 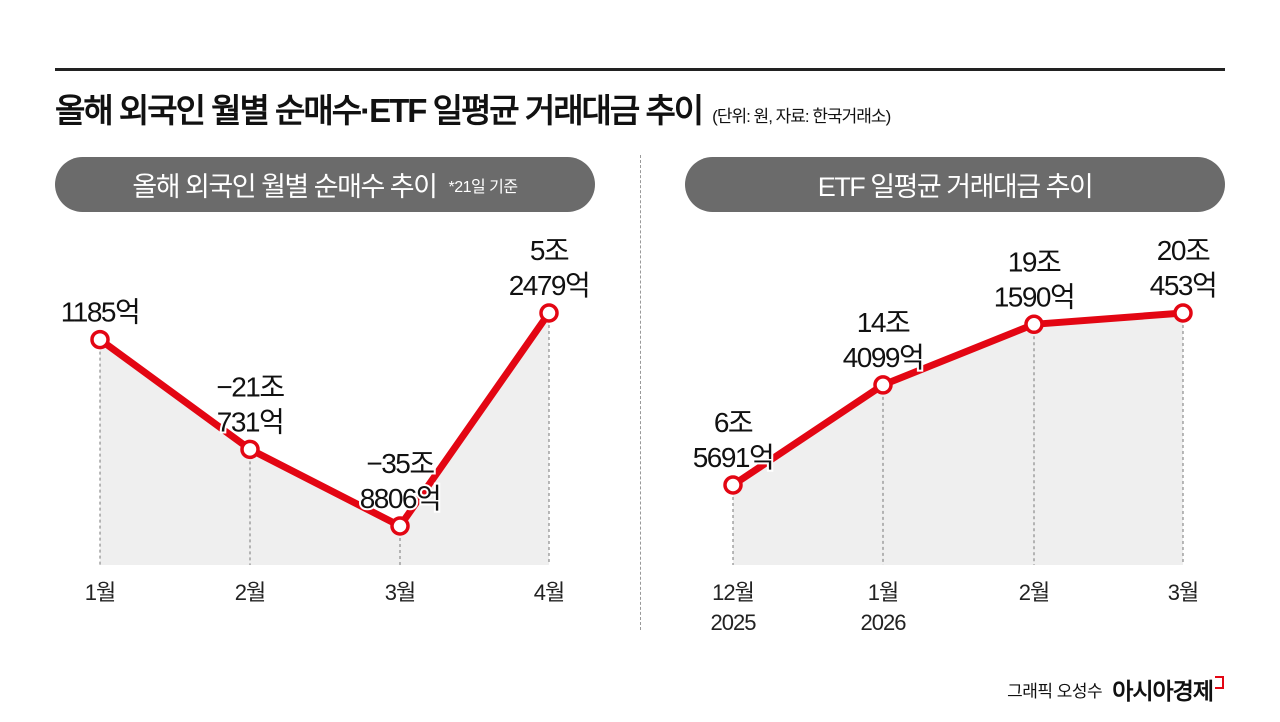 What do you see at coordinates (1163, 691) in the screenshot?
I see `brand-logo: 아시아경제` at bounding box center [1163, 691].